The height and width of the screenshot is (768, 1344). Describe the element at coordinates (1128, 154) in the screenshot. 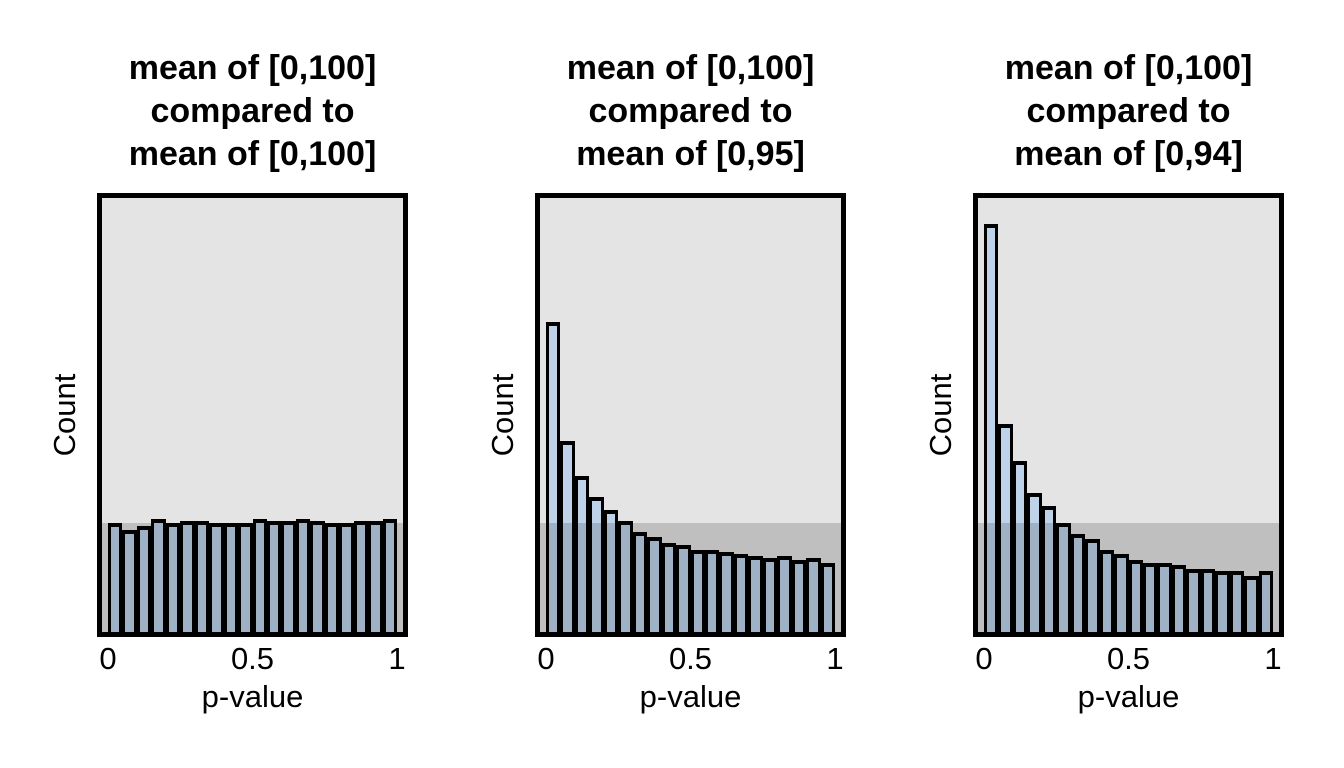

I see `panel-title-line: mean of [0,94]` at that location.